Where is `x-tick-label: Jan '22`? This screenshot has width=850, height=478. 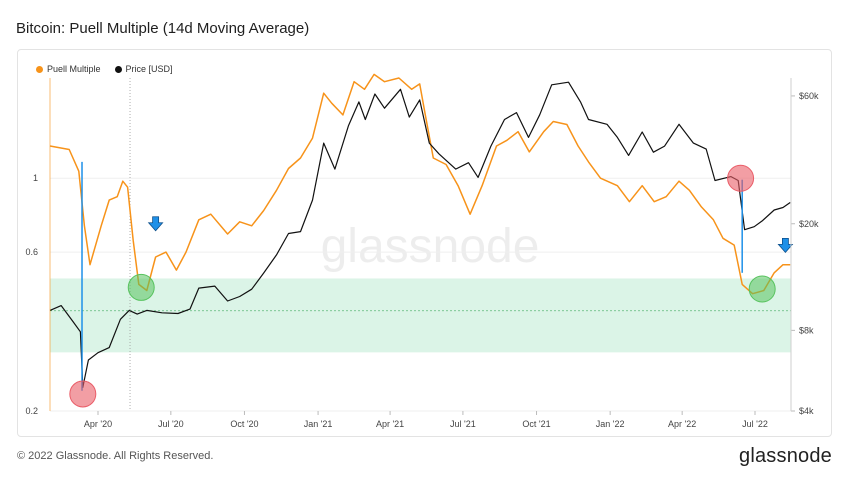 x-tick-label: Jan '22 is located at coordinates (610, 424).